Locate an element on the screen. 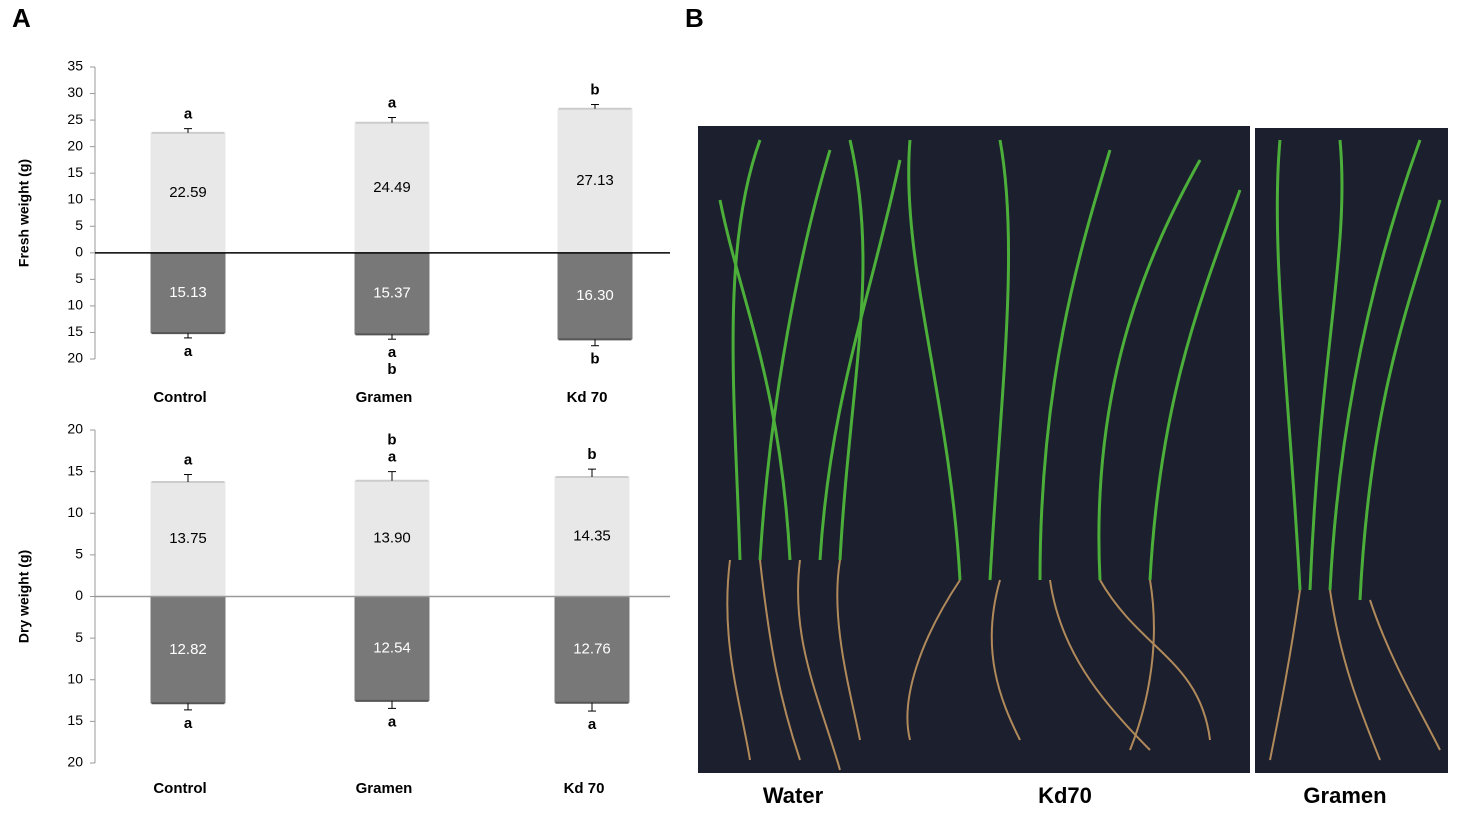 This screenshot has width=1457, height=836. value-label: 12.76 is located at coordinates (592, 649).